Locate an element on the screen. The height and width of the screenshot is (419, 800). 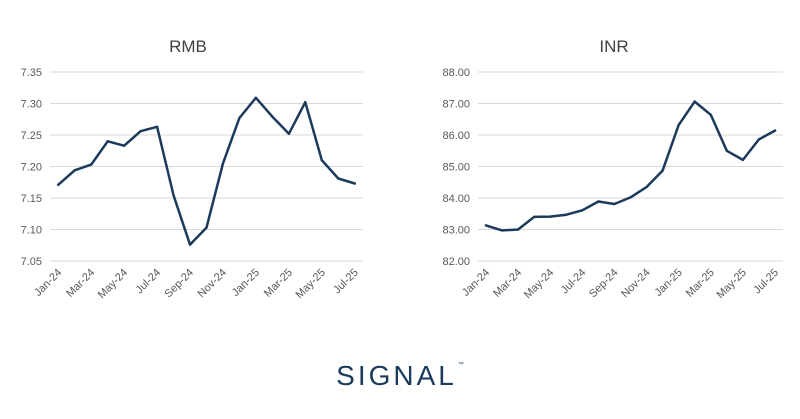
y-tick-label: 86.00 is located at coordinates (456, 136).